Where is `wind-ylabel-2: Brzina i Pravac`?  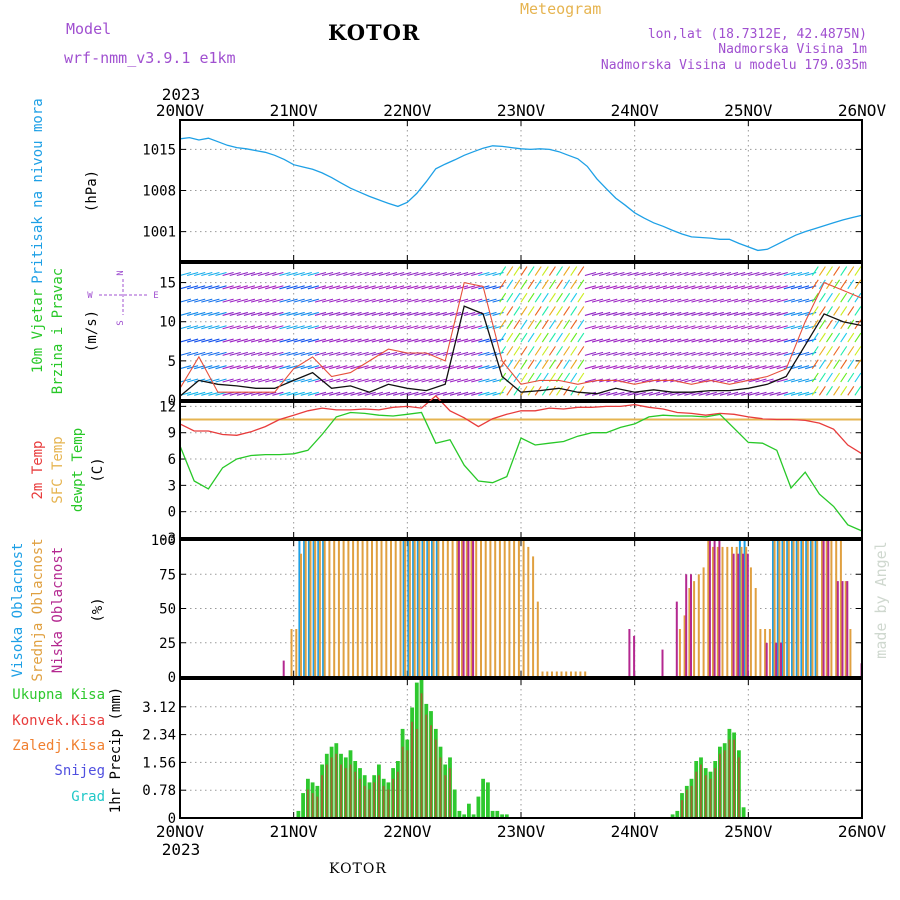 wind-ylabel-2: Brzina i Pravac is located at coordinates (58, 331).